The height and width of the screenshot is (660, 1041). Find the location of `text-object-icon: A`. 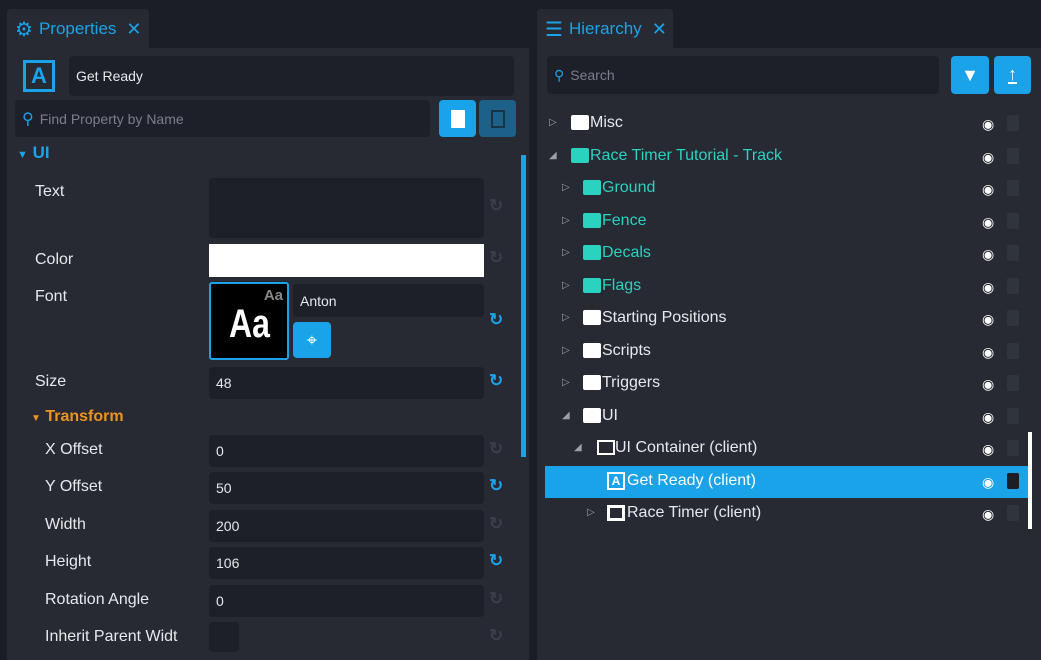

text-object-icon: A is located at coordinates (39, 76).